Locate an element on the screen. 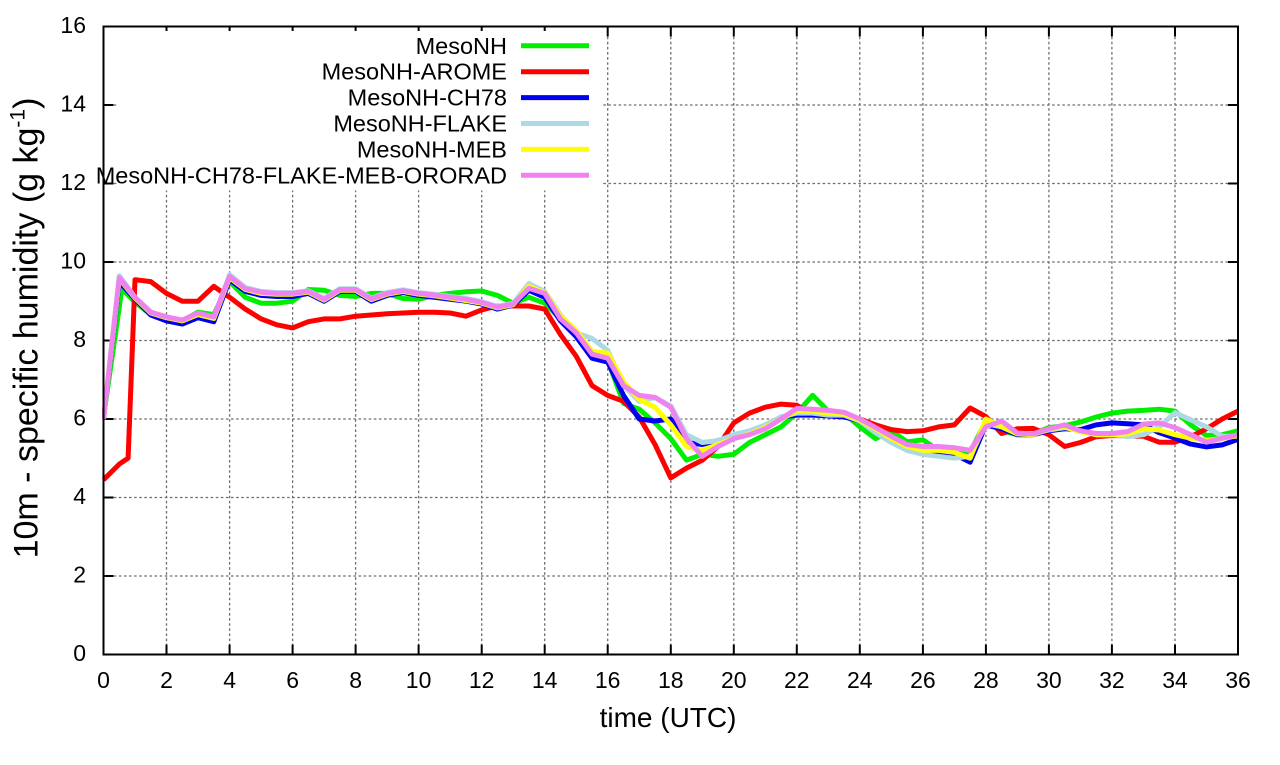  svg-text: MesoNH-CH78-FLAKE-MEB-ORORAD is located at coordinates (301, 175).